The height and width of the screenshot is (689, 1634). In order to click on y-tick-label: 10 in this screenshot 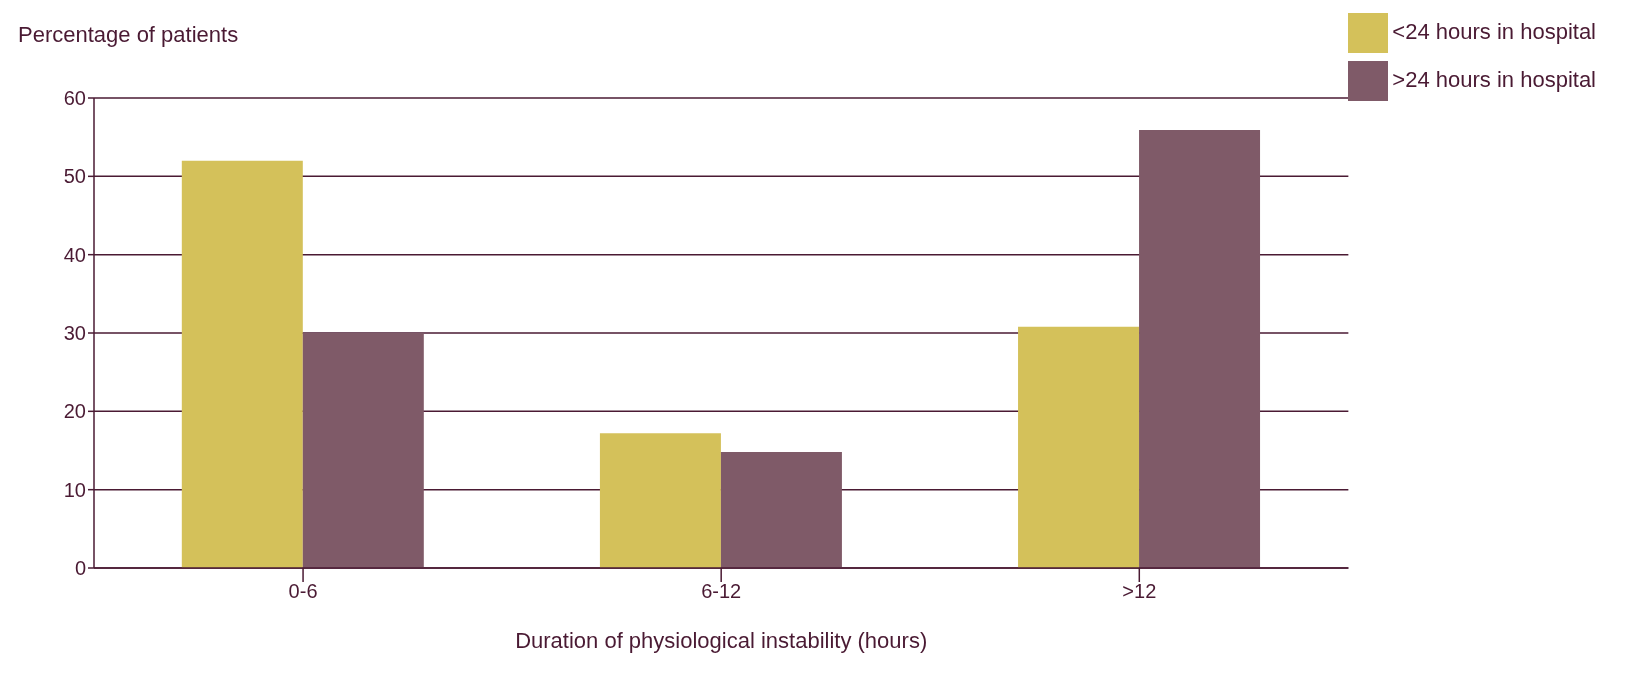, I will do `click(74, 489)`.